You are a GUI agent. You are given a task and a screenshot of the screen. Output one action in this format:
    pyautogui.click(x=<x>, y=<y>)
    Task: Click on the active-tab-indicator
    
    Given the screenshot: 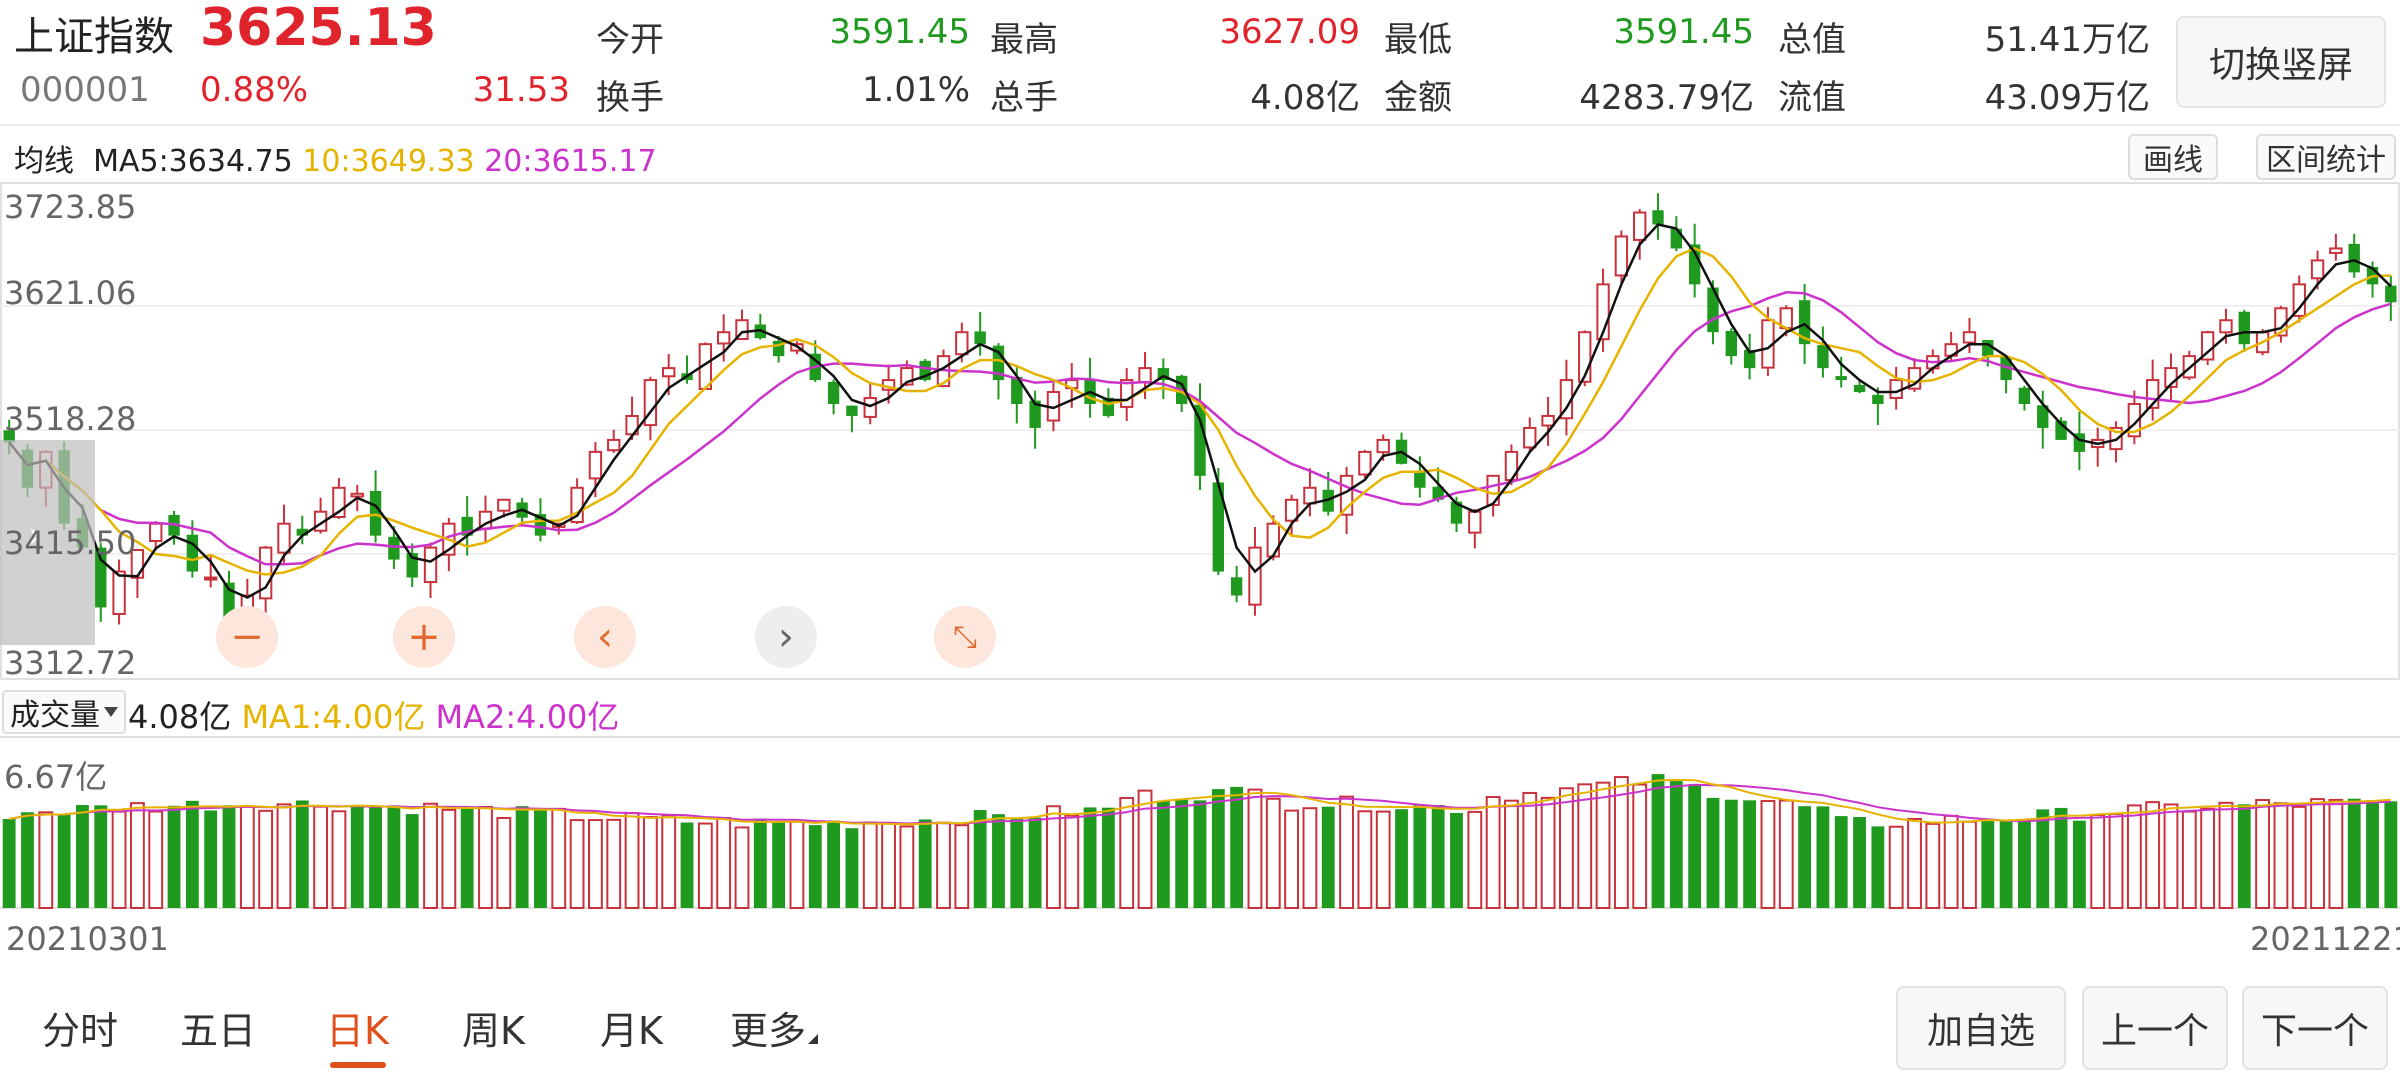 What is the action you would take?
    pyautogui.click(x=358, y=1065)
    